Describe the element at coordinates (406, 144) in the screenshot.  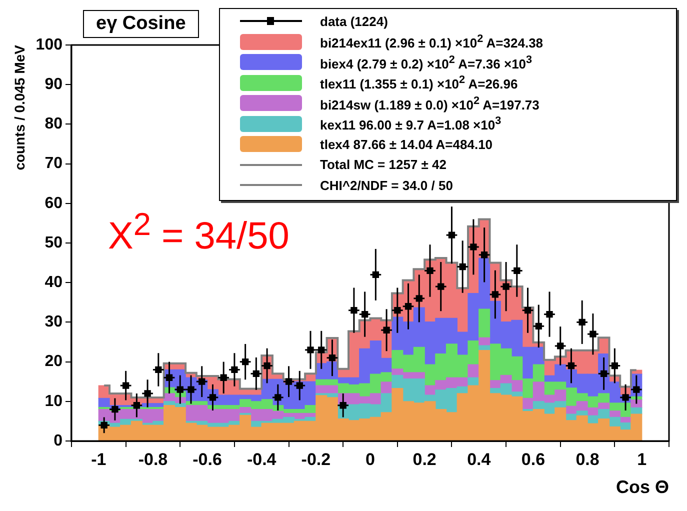
I see `legend-label: tlex4 87.66 ± 14.04 A=484.10` at that location.